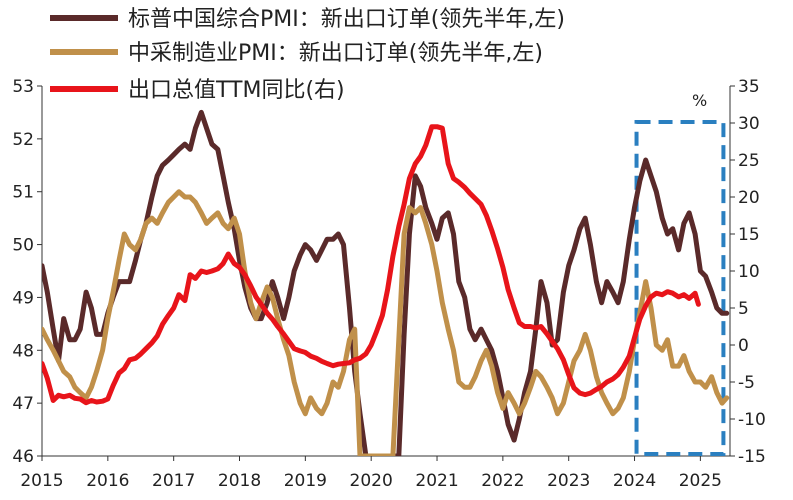 Image resolution: width=793 pixels, height=500 pixels. What do you see at coordinates (436, 481) in the screenshot?
I see `x-tick-label: 2021` at bounding box center [436, 481].